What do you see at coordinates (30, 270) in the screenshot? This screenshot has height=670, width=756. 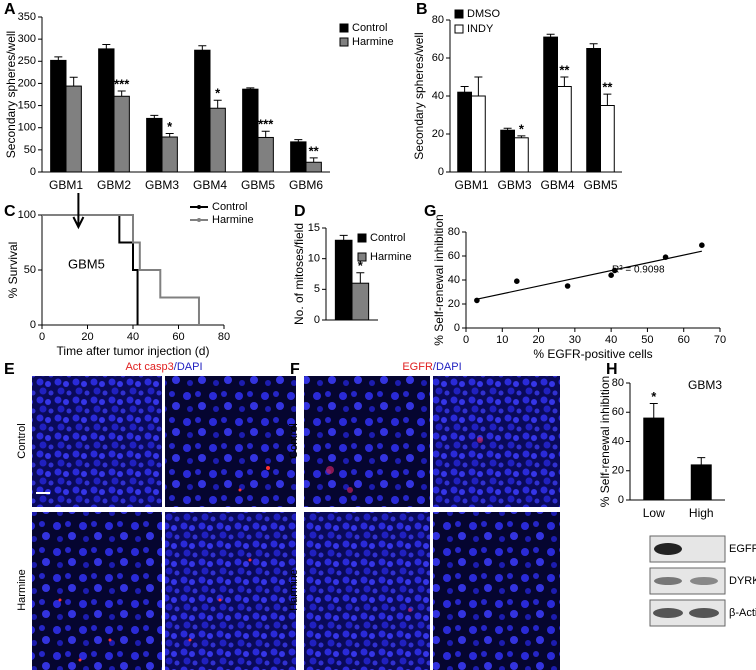 I see `y-tick-label: 50` at bounding box center [30, 270].